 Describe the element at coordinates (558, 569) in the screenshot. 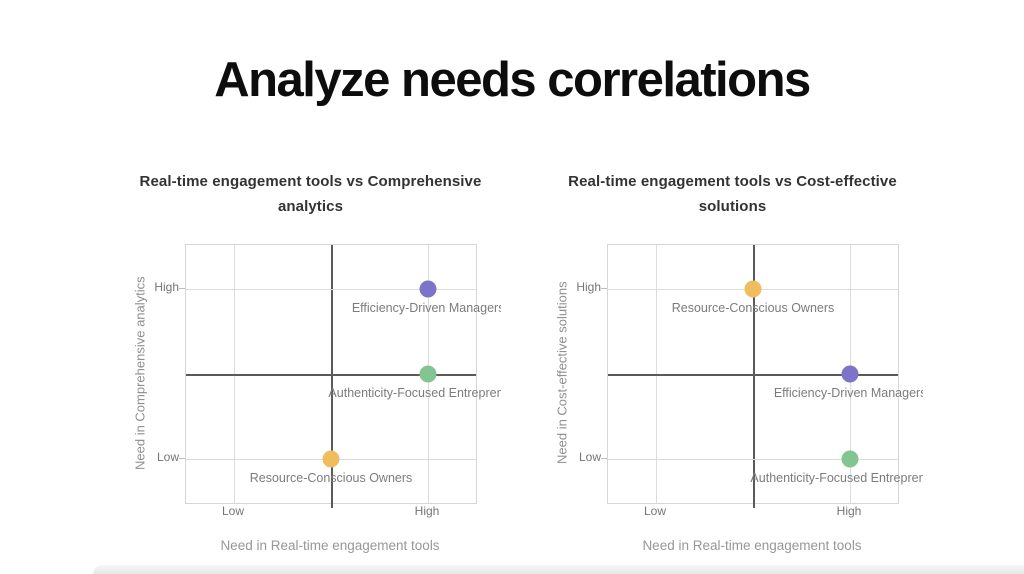

I see `next-card-edge` at that location.